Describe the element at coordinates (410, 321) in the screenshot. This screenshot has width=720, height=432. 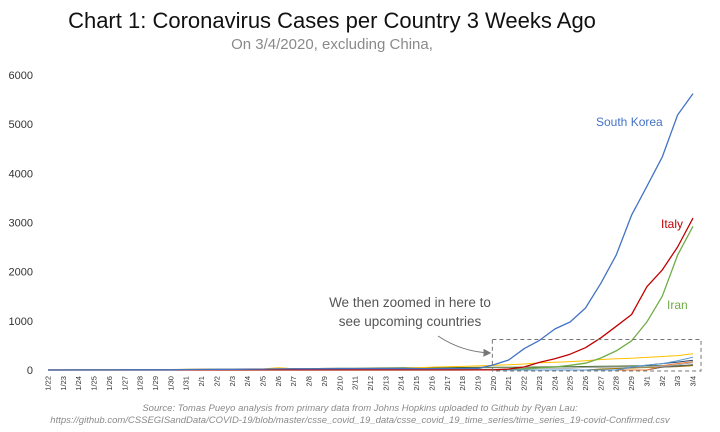
I see `annotation-text-line: see upcoming countries` at that location.